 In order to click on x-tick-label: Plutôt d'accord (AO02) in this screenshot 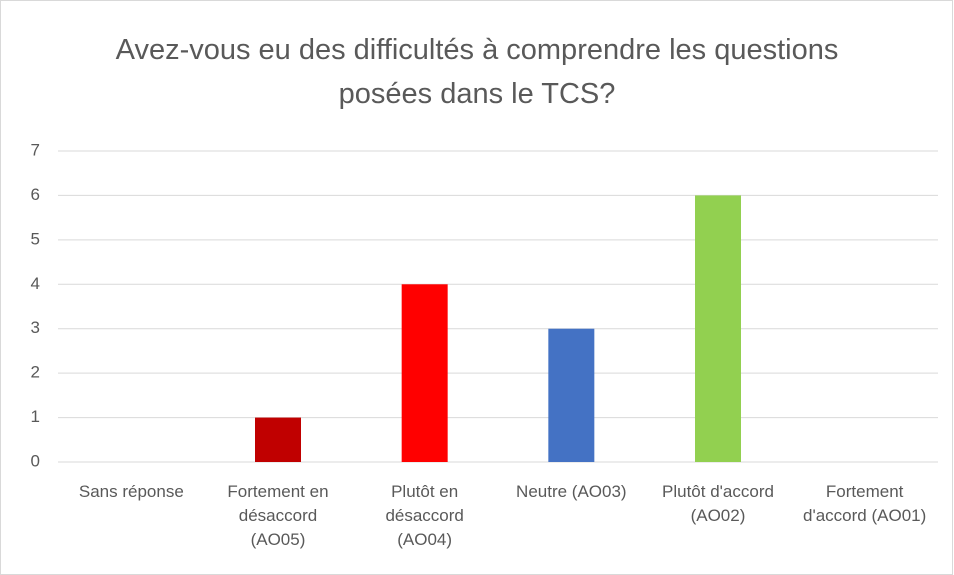, I will do `click(718, 503)`.